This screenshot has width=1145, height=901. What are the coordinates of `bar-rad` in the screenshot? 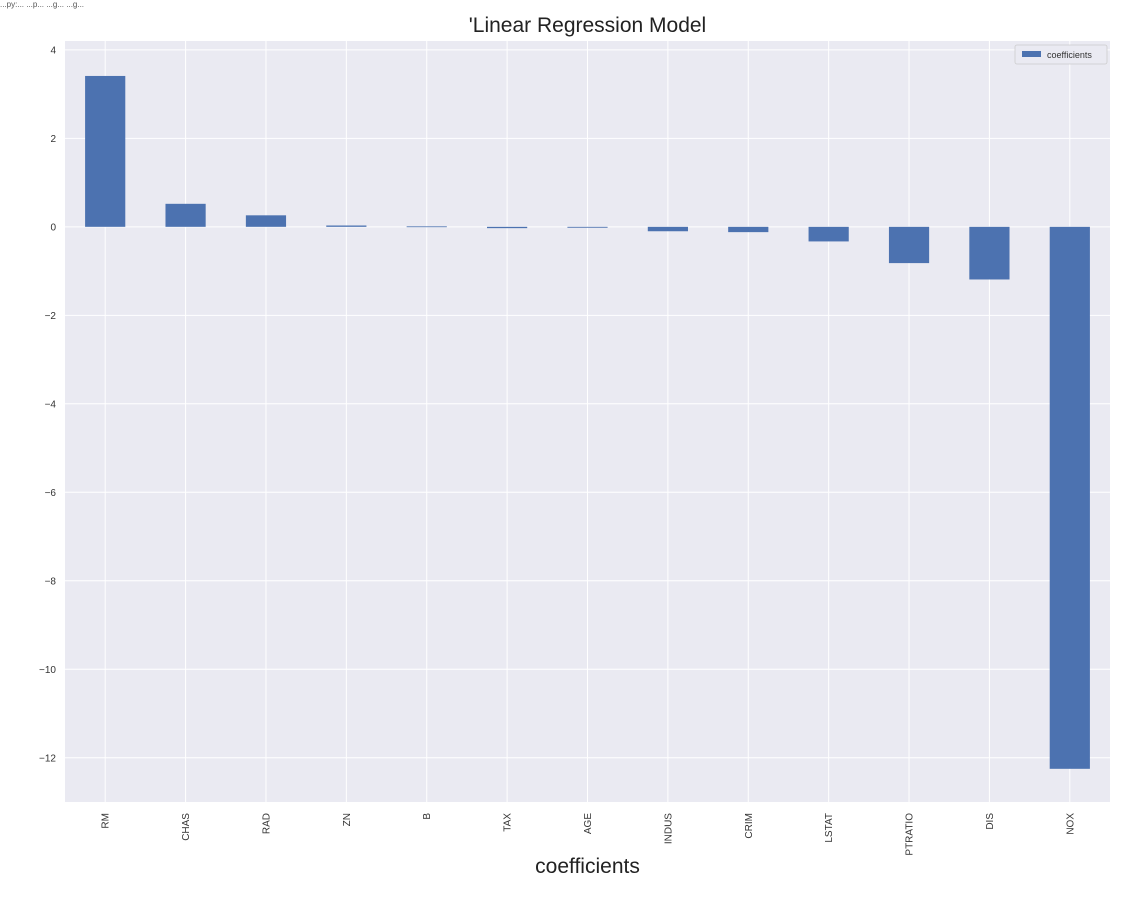 It's located at (266, 221).